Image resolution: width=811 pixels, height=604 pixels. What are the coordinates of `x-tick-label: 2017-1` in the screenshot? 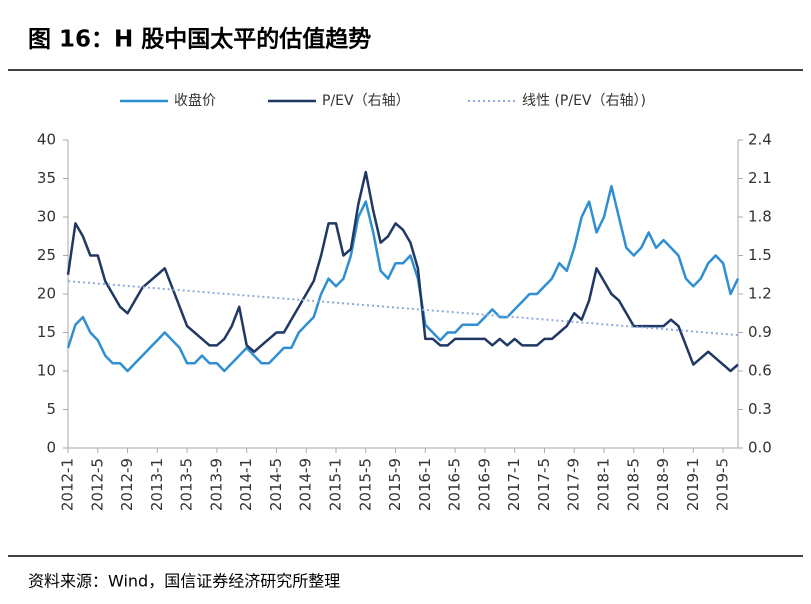 It's located at (514, 484).